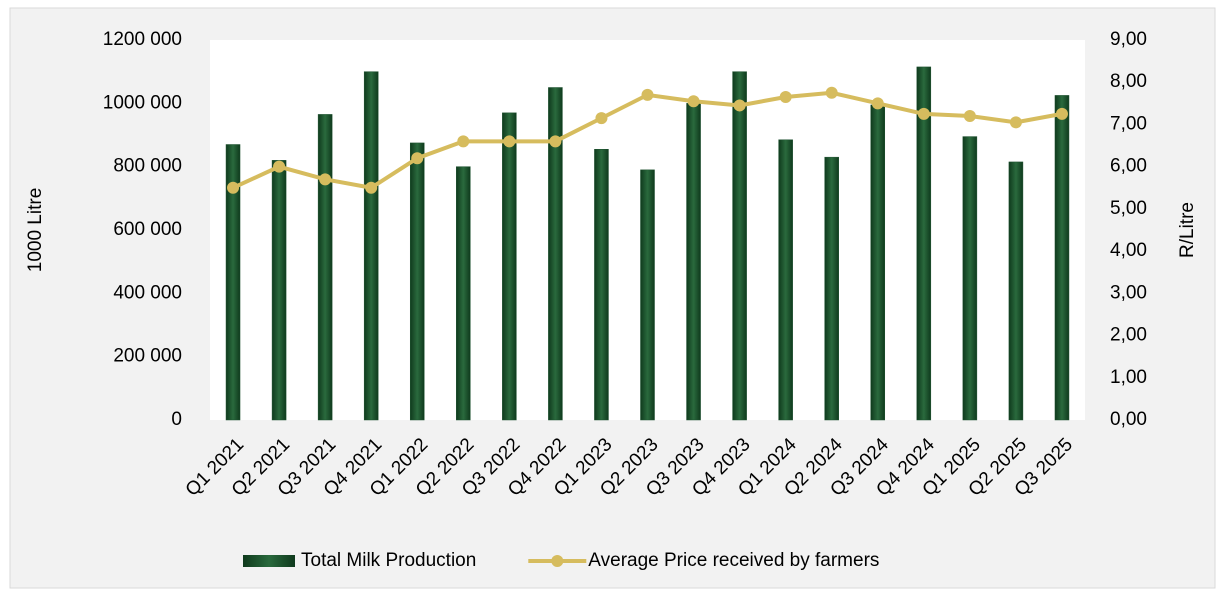  I want to click on y-tick-label: 1200 000, so click(142, 39).